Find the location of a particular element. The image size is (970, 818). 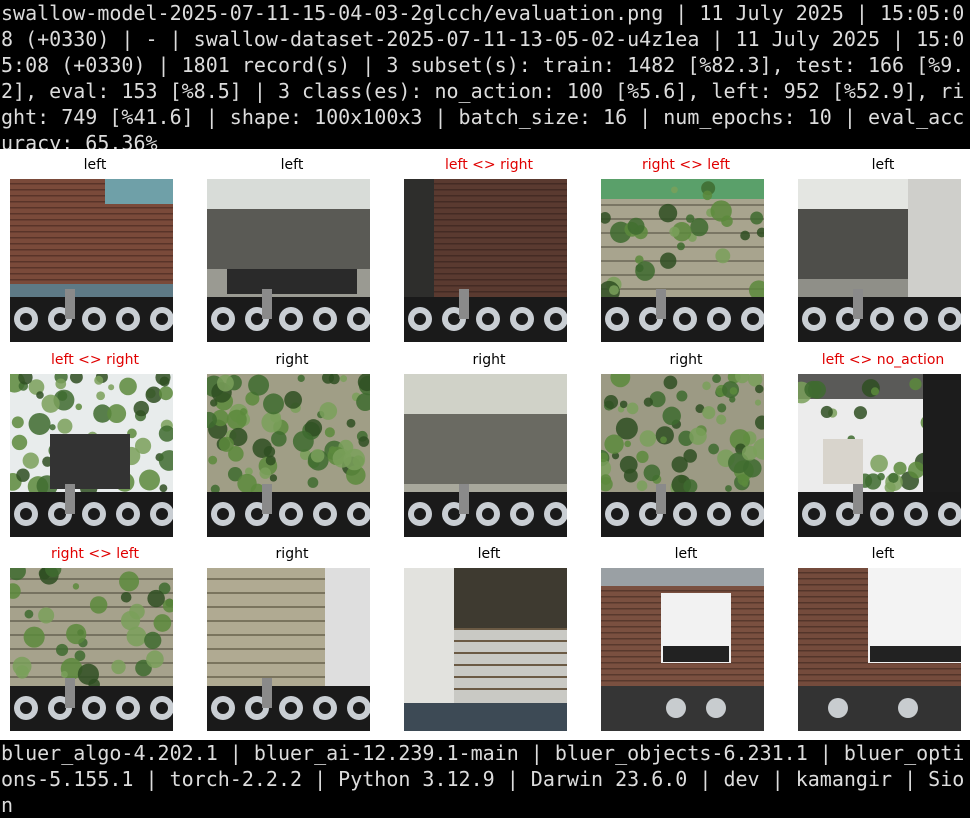

sample-cell: left <> no_action is located at coordinates (879, 444).